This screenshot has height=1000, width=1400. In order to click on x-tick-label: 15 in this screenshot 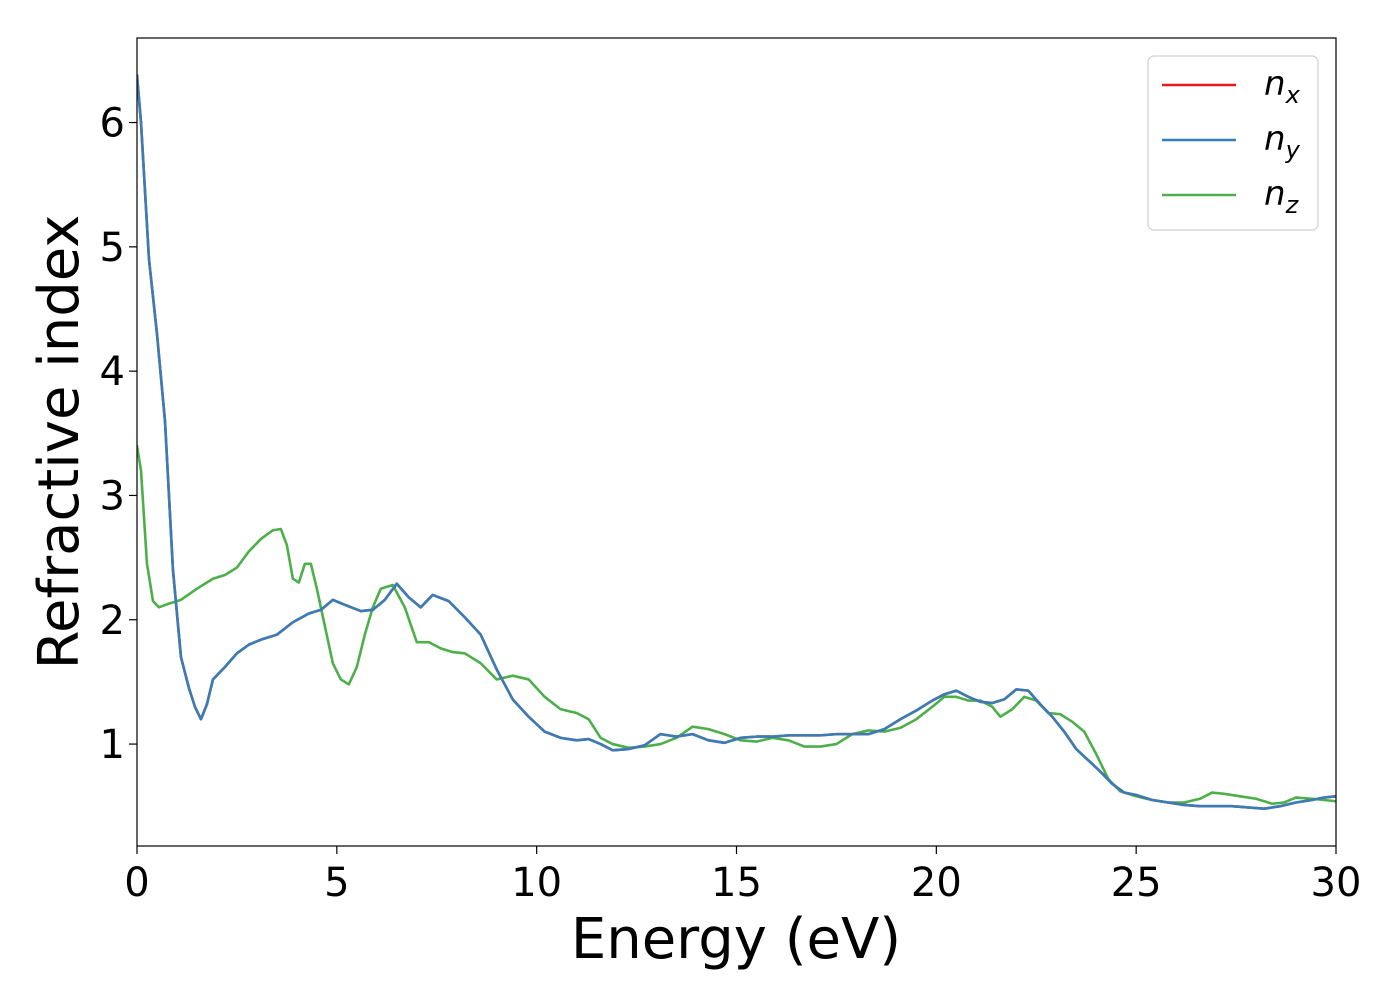, I will do `click(736, 883)`.